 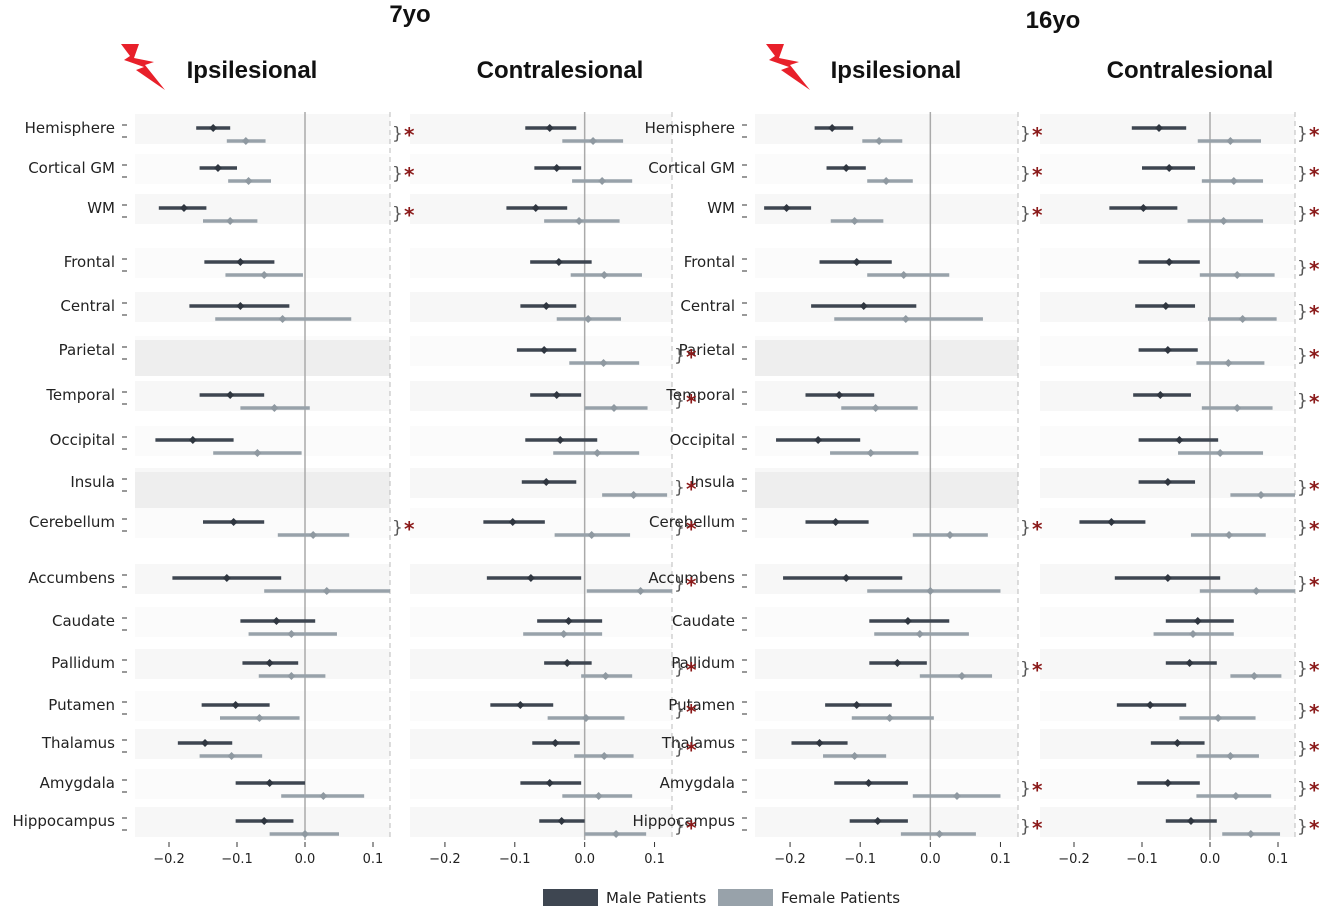 I want to click on legend: Male Patients Female Patients, so click(x=721, y=898).